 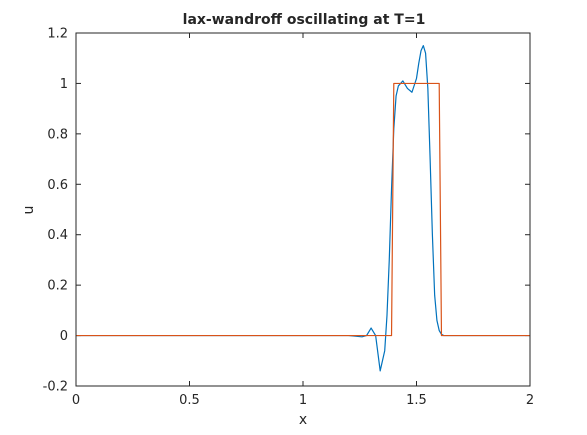 What do you see at coordinates (64, 84) in the screenshot?
I see `y-tick-label: 1` at bounding box center [64, 84].